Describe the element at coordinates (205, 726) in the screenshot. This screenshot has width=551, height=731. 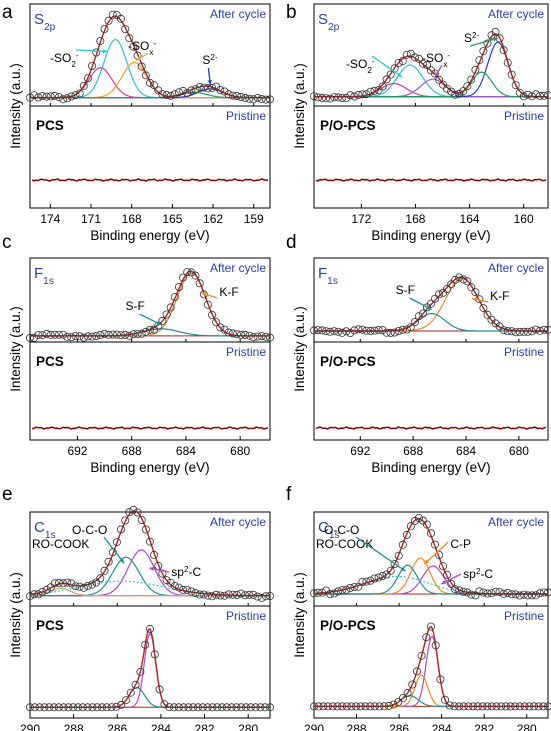
I see `x-tick-label: 282` at that location.